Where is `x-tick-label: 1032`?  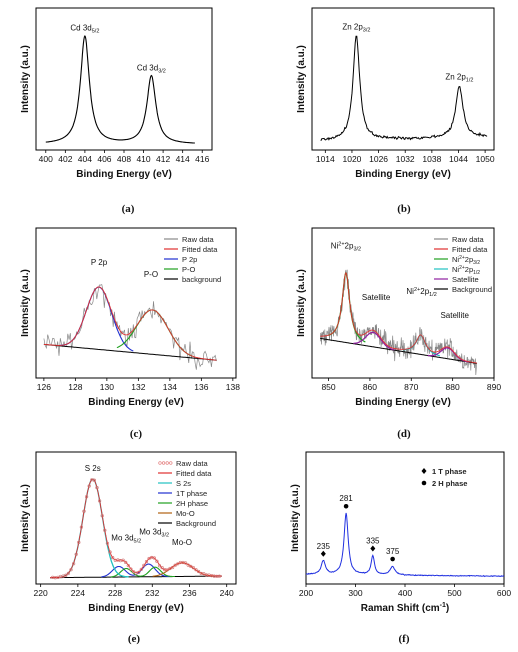 x-tick-label: 1032 is located at coordinates (405, 159).